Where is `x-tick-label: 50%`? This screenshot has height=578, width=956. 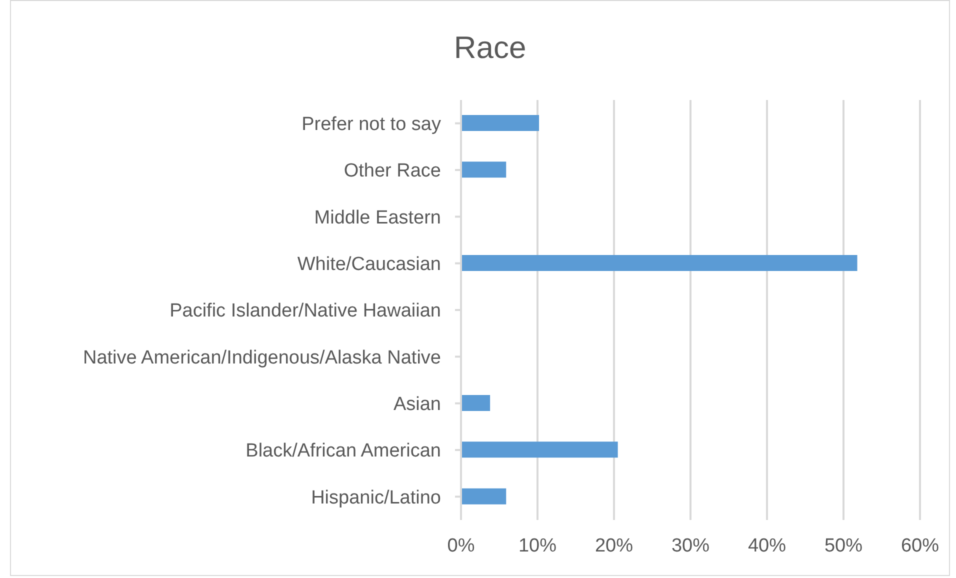 x-tick-label: 50% is located at coordinates (843, 545).